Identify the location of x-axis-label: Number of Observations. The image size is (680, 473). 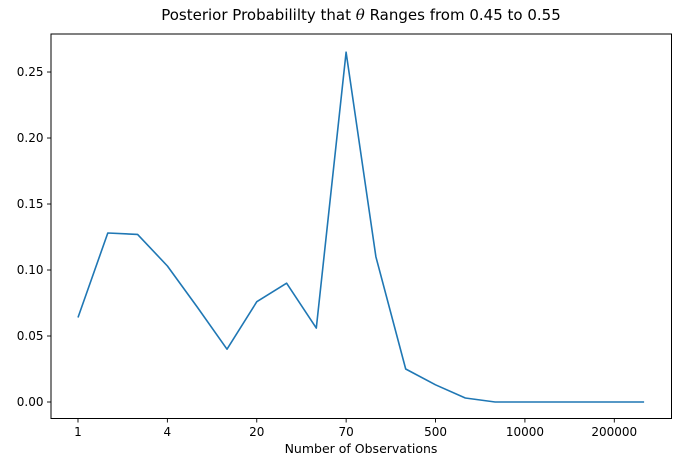
(361, 448).